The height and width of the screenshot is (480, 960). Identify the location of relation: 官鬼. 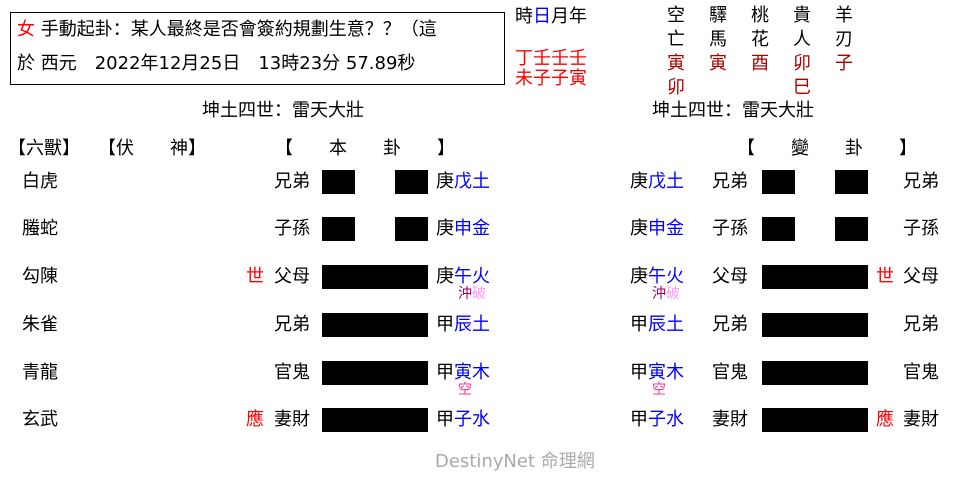
(730, 372).